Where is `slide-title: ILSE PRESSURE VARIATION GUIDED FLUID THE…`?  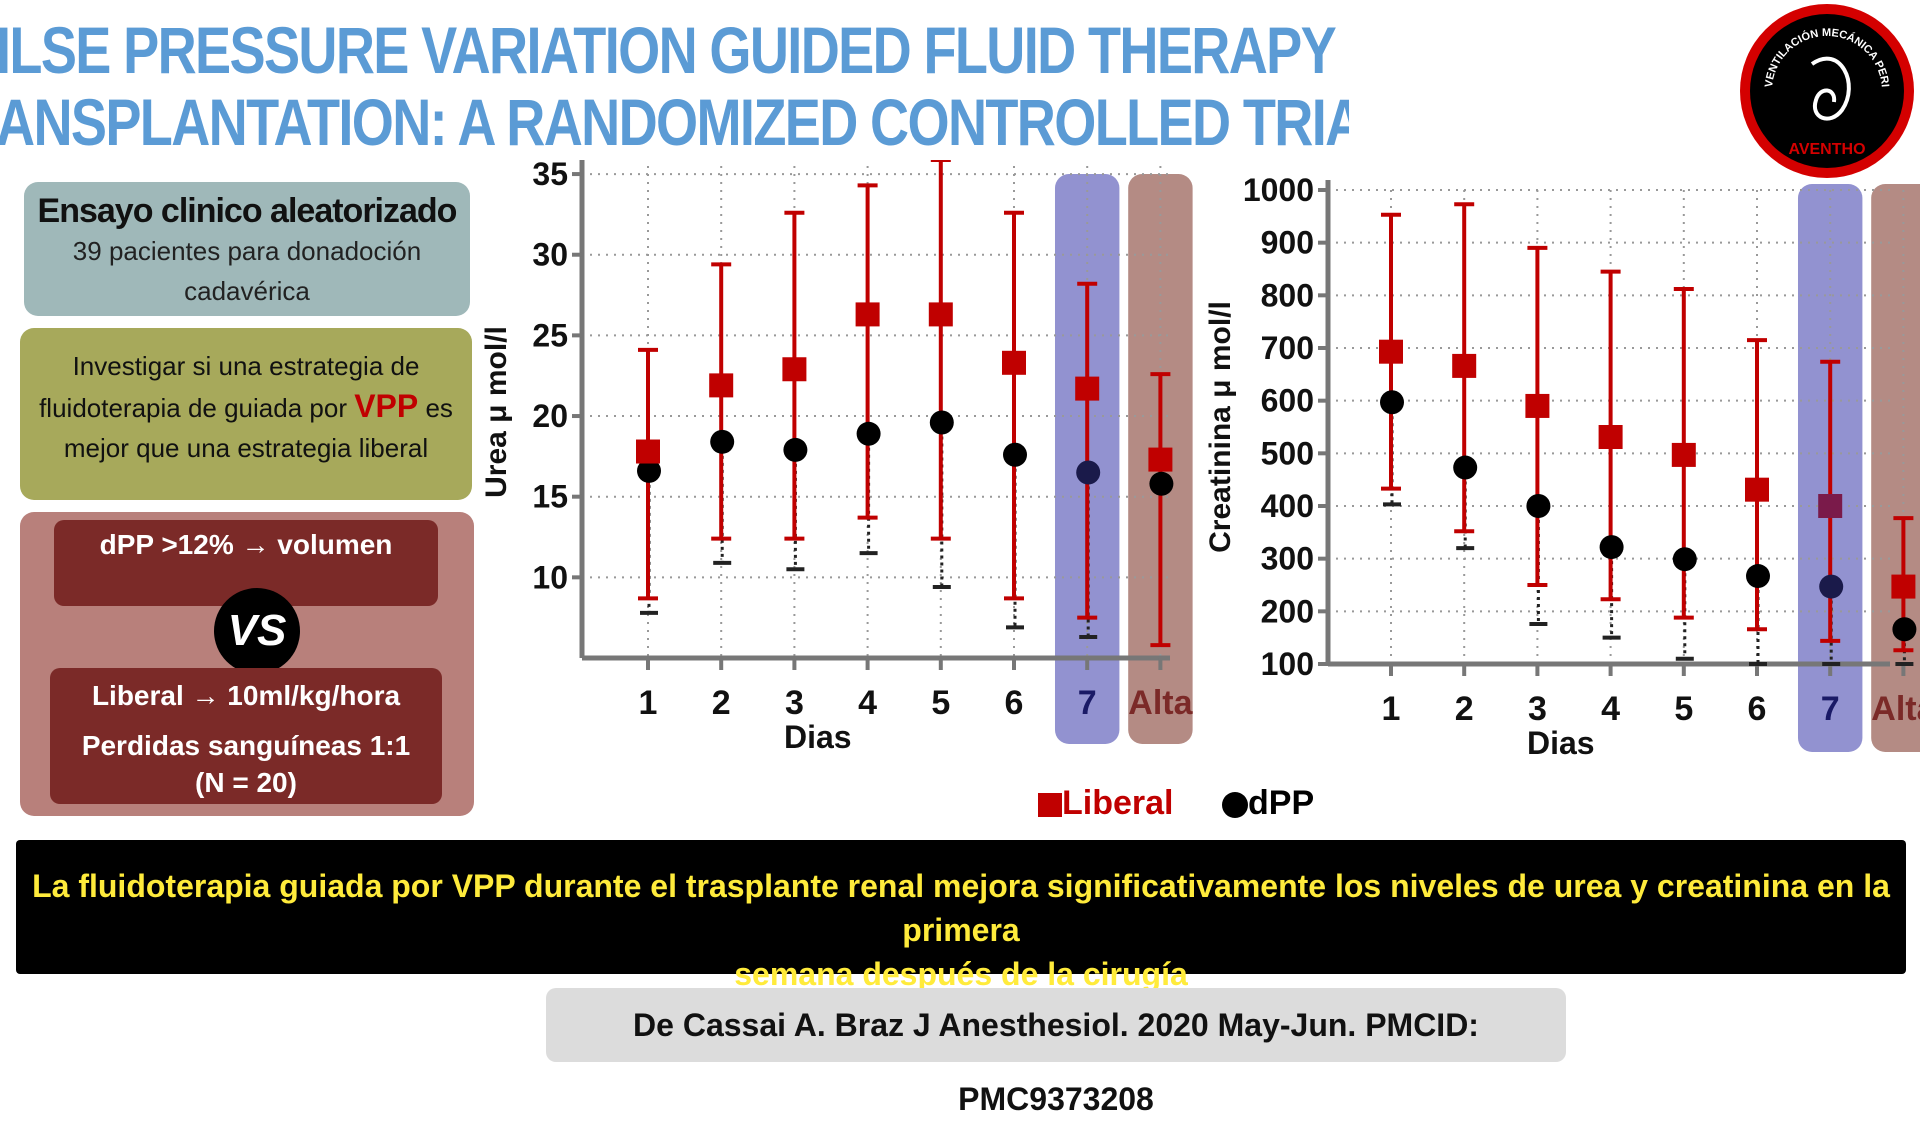 slide-title: ILSE PRESSURE VARIATION GUIDED FLUID THE… is located at coordinates (674, 86).